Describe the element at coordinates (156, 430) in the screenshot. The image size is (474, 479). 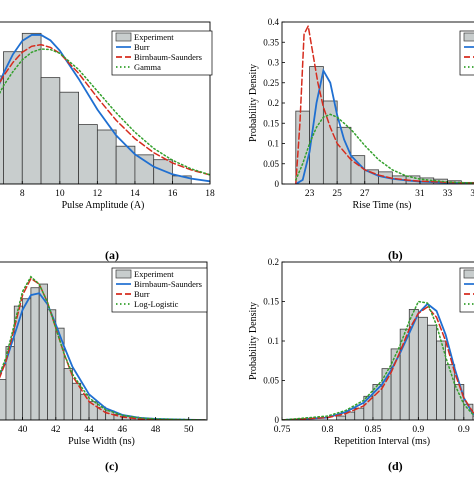
I see `x-tick-label: 48` at that location.